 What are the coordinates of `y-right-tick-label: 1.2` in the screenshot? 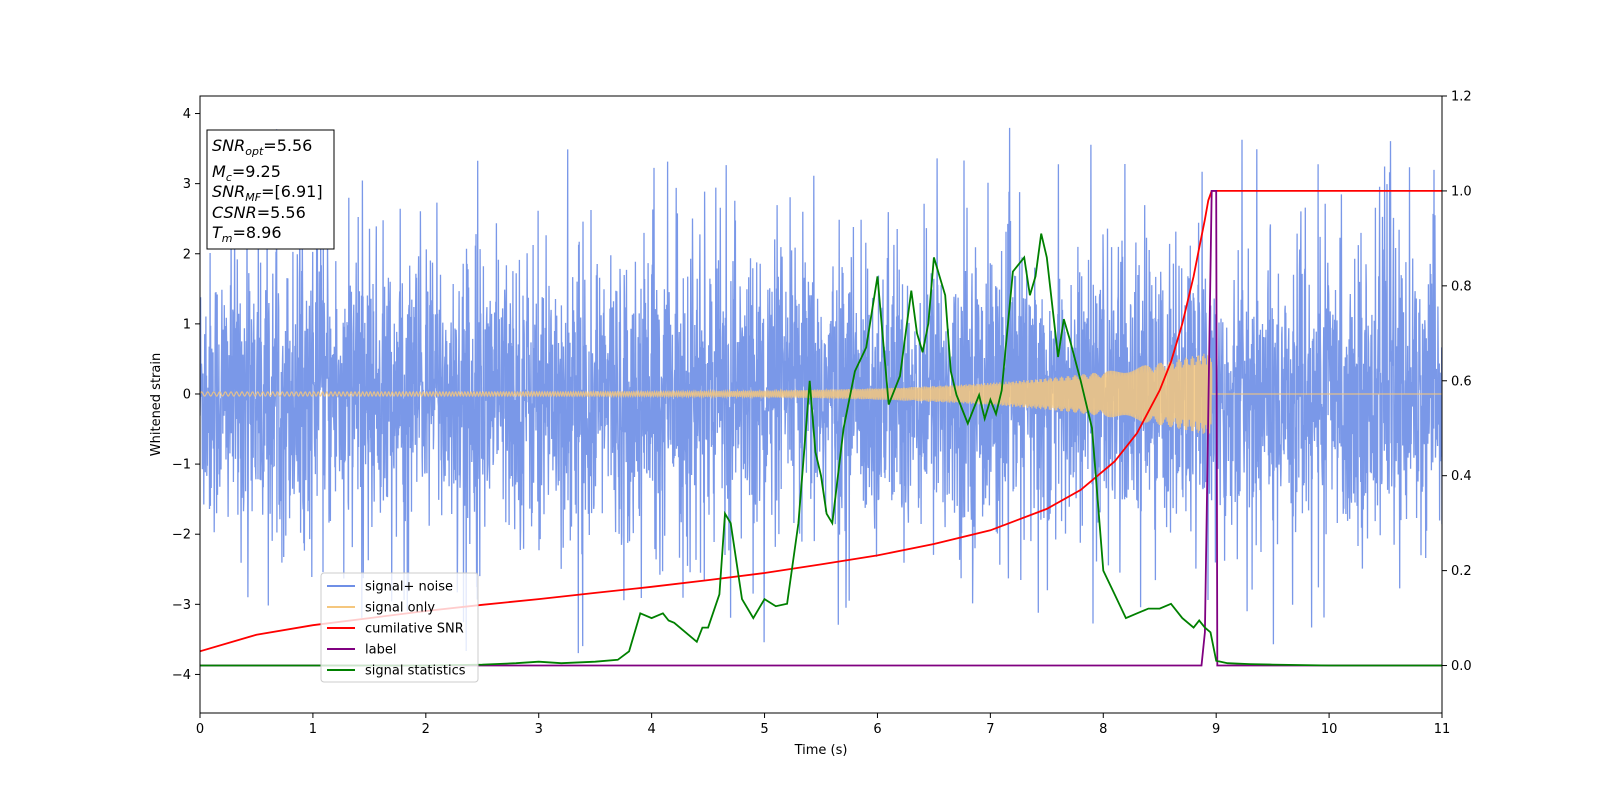 It's located at (1461, 97).